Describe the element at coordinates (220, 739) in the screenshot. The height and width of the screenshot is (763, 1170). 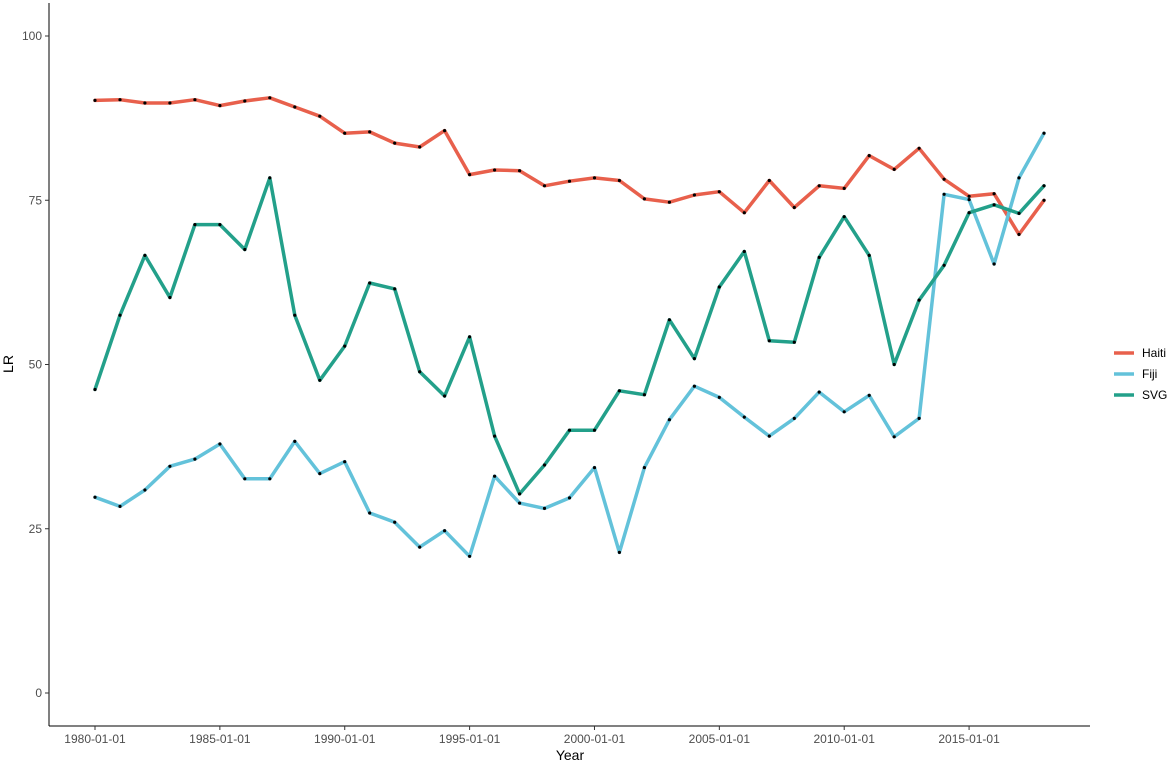
I see `x-tick-label: 1985-01-01` at that location.